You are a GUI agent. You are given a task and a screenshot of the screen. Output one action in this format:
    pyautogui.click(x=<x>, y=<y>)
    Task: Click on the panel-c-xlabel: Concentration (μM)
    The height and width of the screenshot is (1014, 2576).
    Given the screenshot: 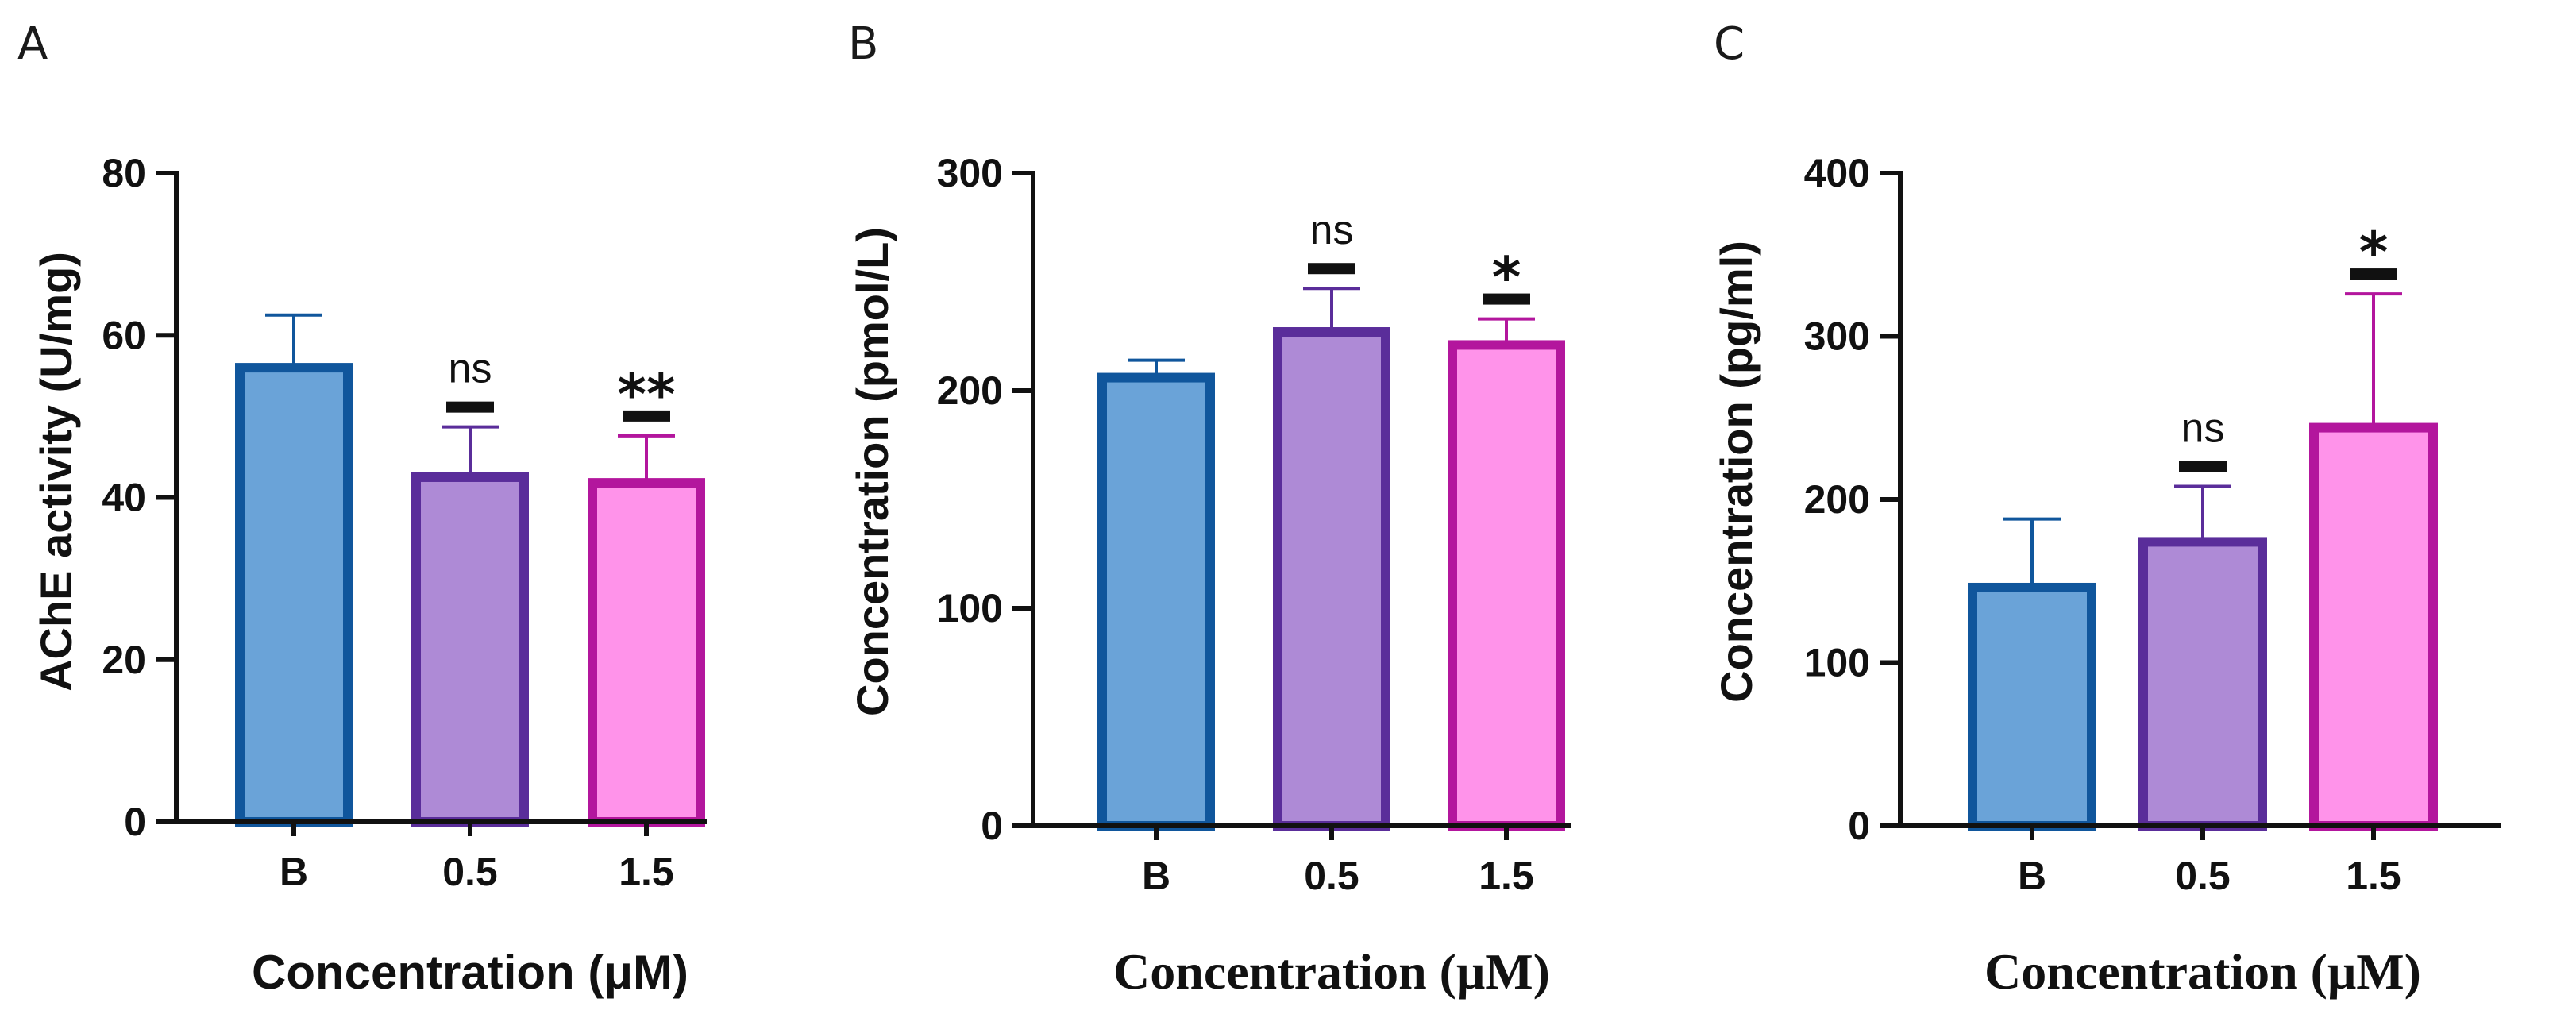 What is the action you would take?
    pyautogui.click(x=2202, y=971)
    